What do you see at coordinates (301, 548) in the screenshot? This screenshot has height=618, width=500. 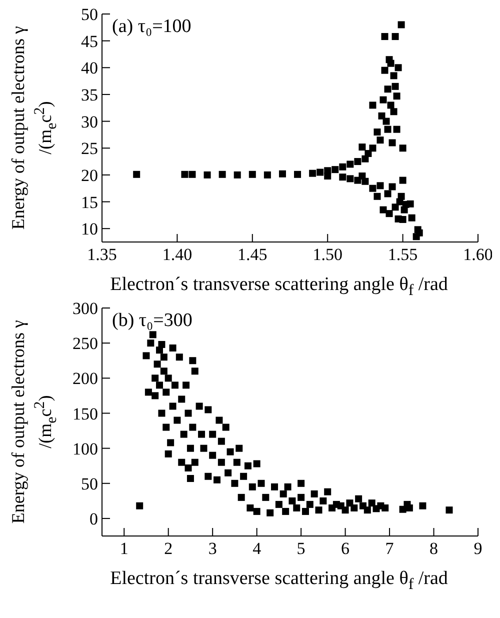 I see `x-tick-label: 5` at bounding box center [301, 548].